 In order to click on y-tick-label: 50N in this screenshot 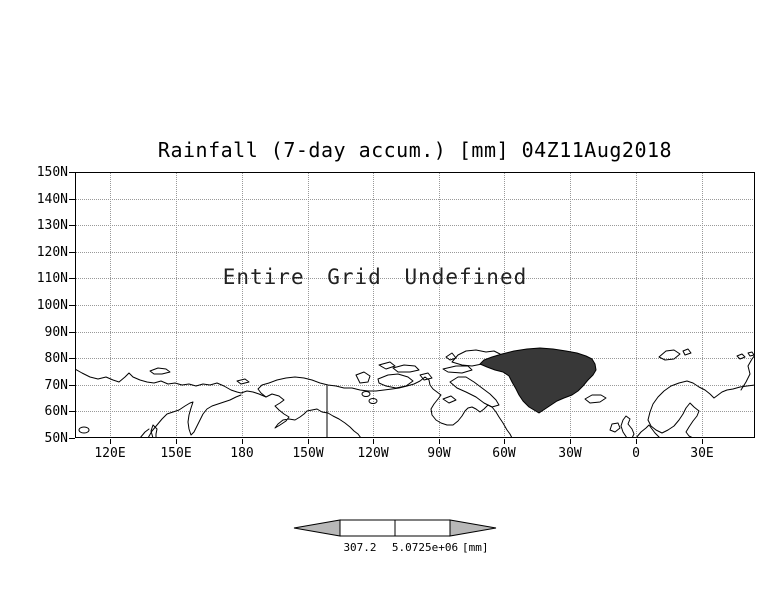, I will do `click(56, 438)`.